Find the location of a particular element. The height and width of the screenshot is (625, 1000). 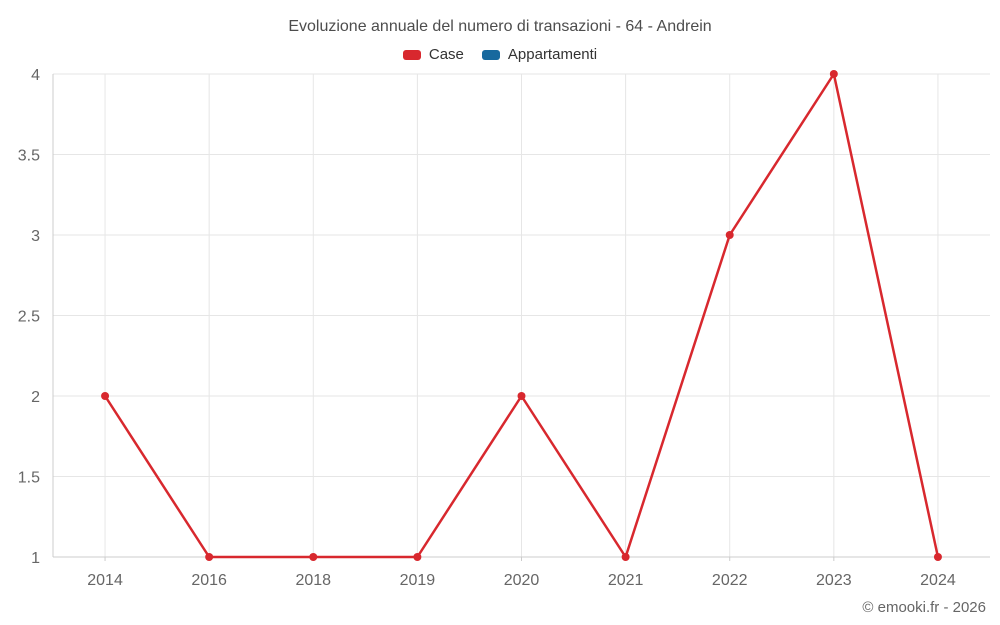

x-axis-tick-label: 2021 is located at coordinates (626, 580).